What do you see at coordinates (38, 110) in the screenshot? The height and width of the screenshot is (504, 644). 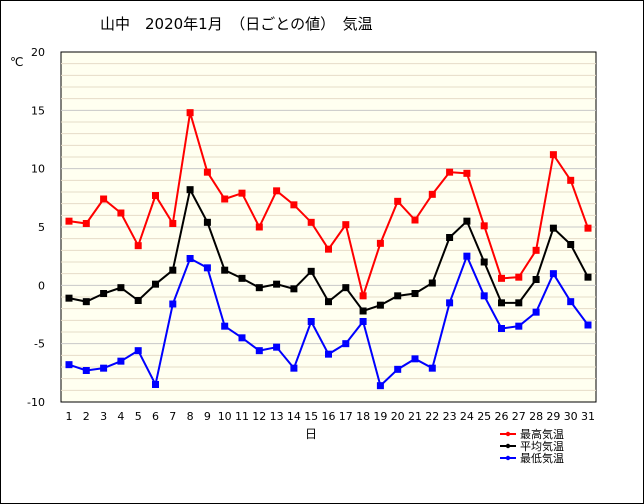 I see `y-tick-label: 15` at bounding box center [38, 110].